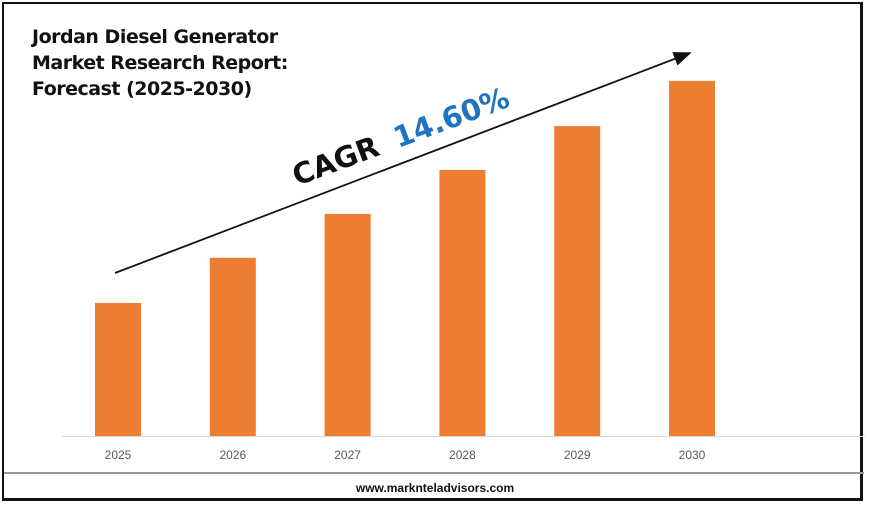  I want to click on x-tick-label: 2026, so click(232, 455).